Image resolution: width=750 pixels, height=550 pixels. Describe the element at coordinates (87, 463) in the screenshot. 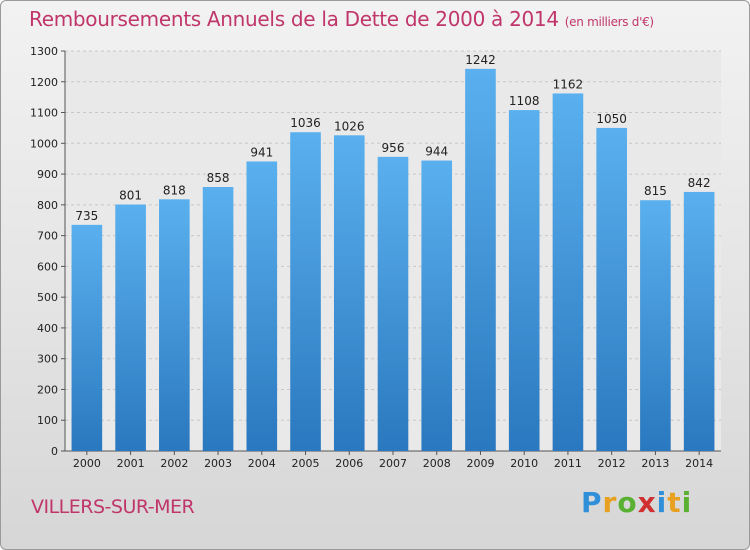

I see `x-tick-label: 2000` at that location.